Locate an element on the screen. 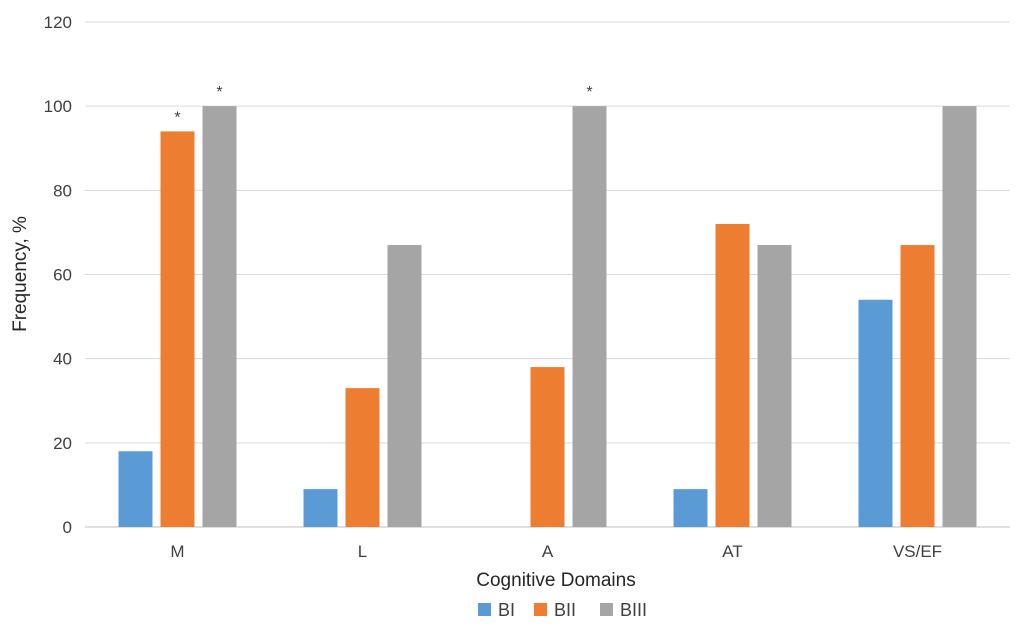  y-tick-label: 40 is located at coordinates (62, 359).